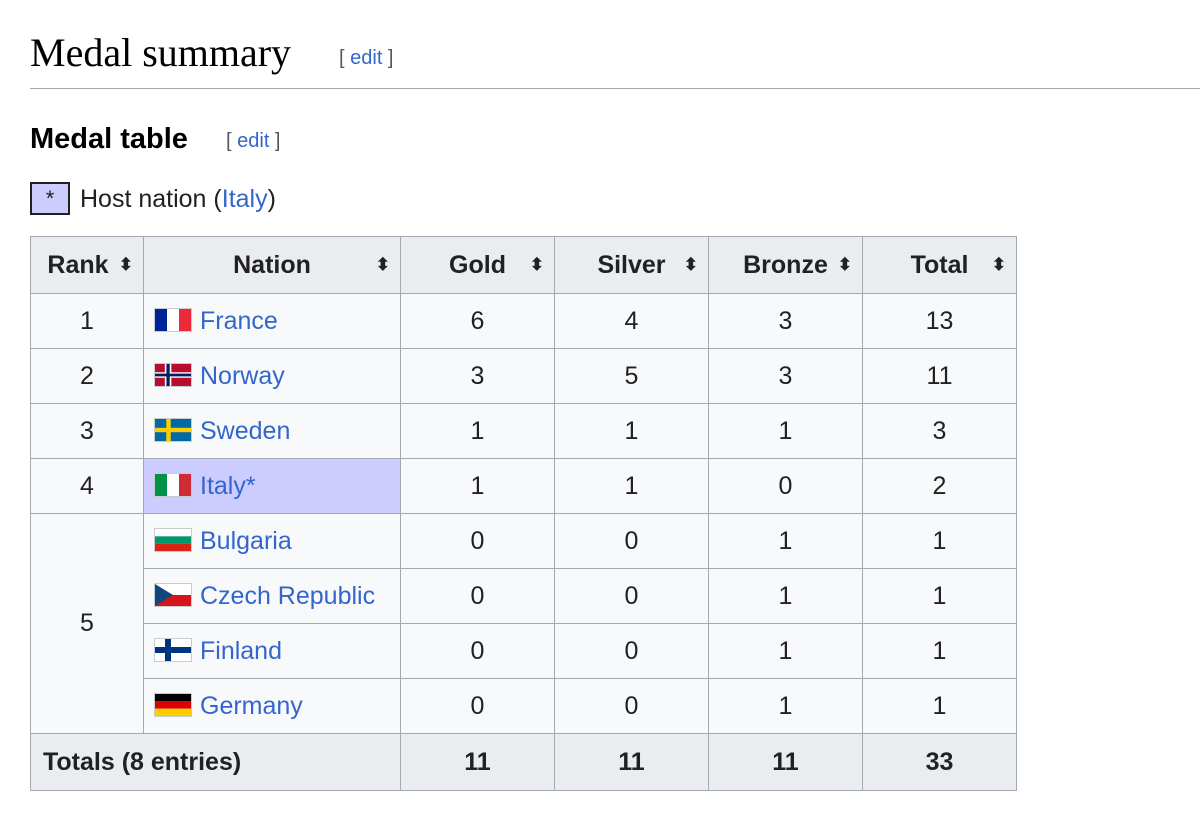  Describe the element at coordinates (87, 321) in the screenshot. I see `rank-cell: 1` at that location.